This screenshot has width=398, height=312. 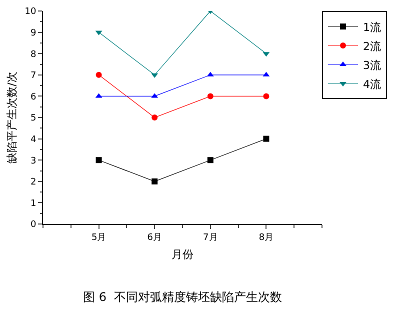 What do you see at coordinates (154, 237) in the screenshot?
I see `x-tick-label: 6月` at bounding box center [154, 237].